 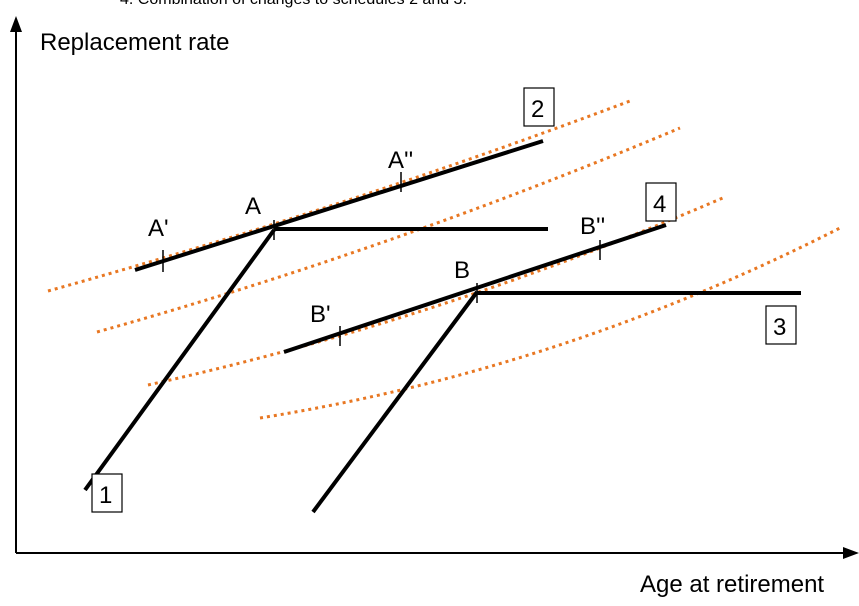 I want to click on schedule-label: 1, so click(x=105, y=495).